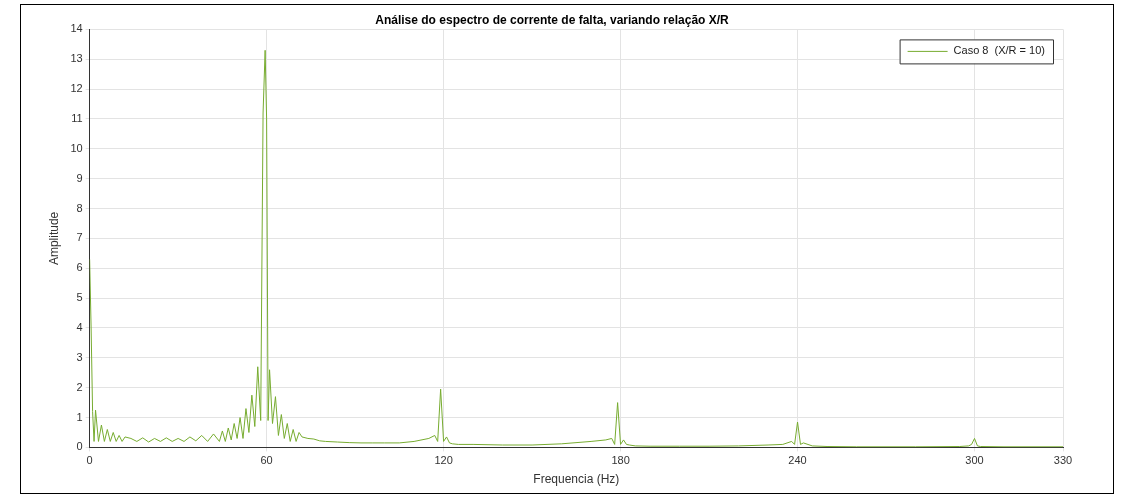 This screenshot has width=1132, height=497. What do you see at coordinates (79, 386) in the screenshot?
I see `y-tick-label: 2` at bounding box center [79, 386].